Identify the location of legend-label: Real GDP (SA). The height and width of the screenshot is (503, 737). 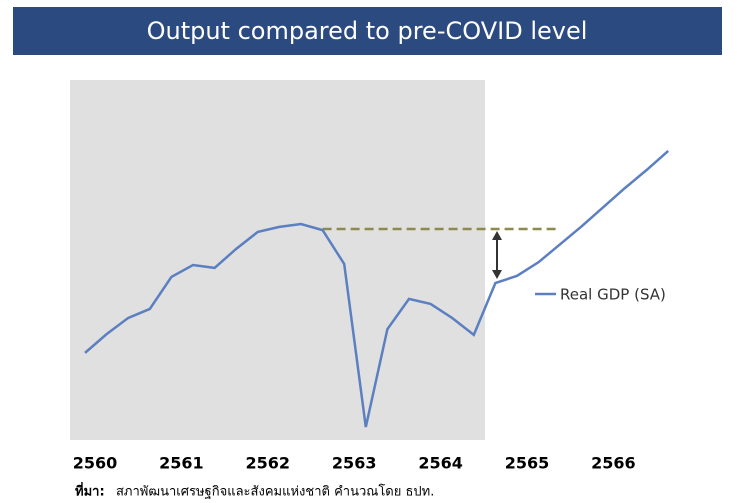
(613, 295).